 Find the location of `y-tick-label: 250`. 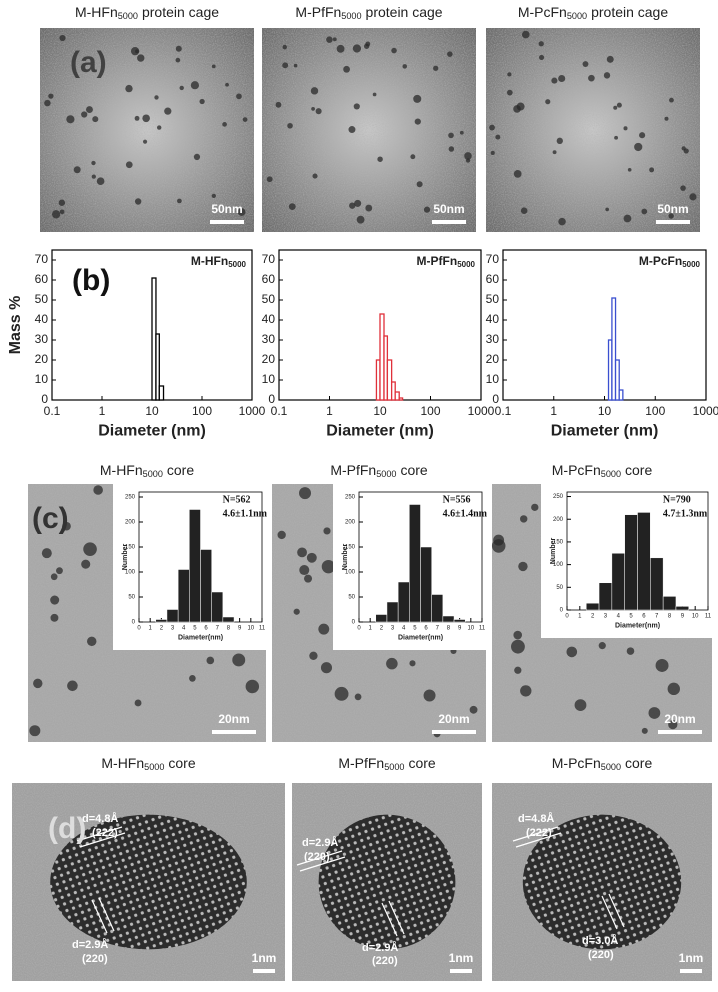

y-tick-label: 250 is located at coordinates (350, 498).